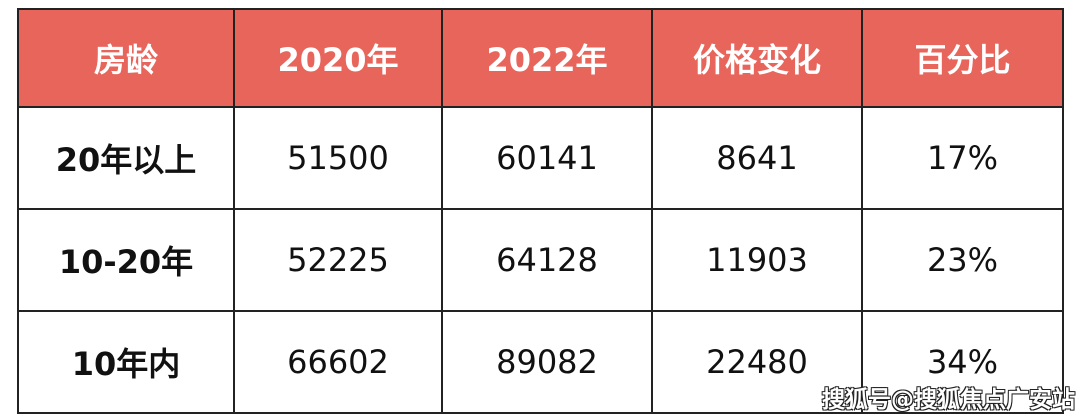 The height and width of the screenshot is (420, 1080). Describe the element at coordinates (962, 362) in the screenshot. I see `table-cell: 34%` at that location.